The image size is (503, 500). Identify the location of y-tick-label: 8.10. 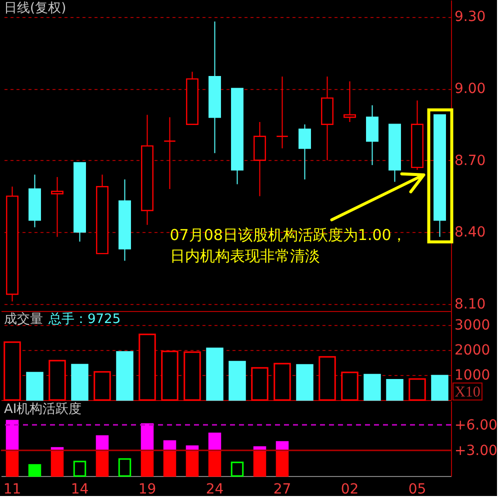
(470, 304).